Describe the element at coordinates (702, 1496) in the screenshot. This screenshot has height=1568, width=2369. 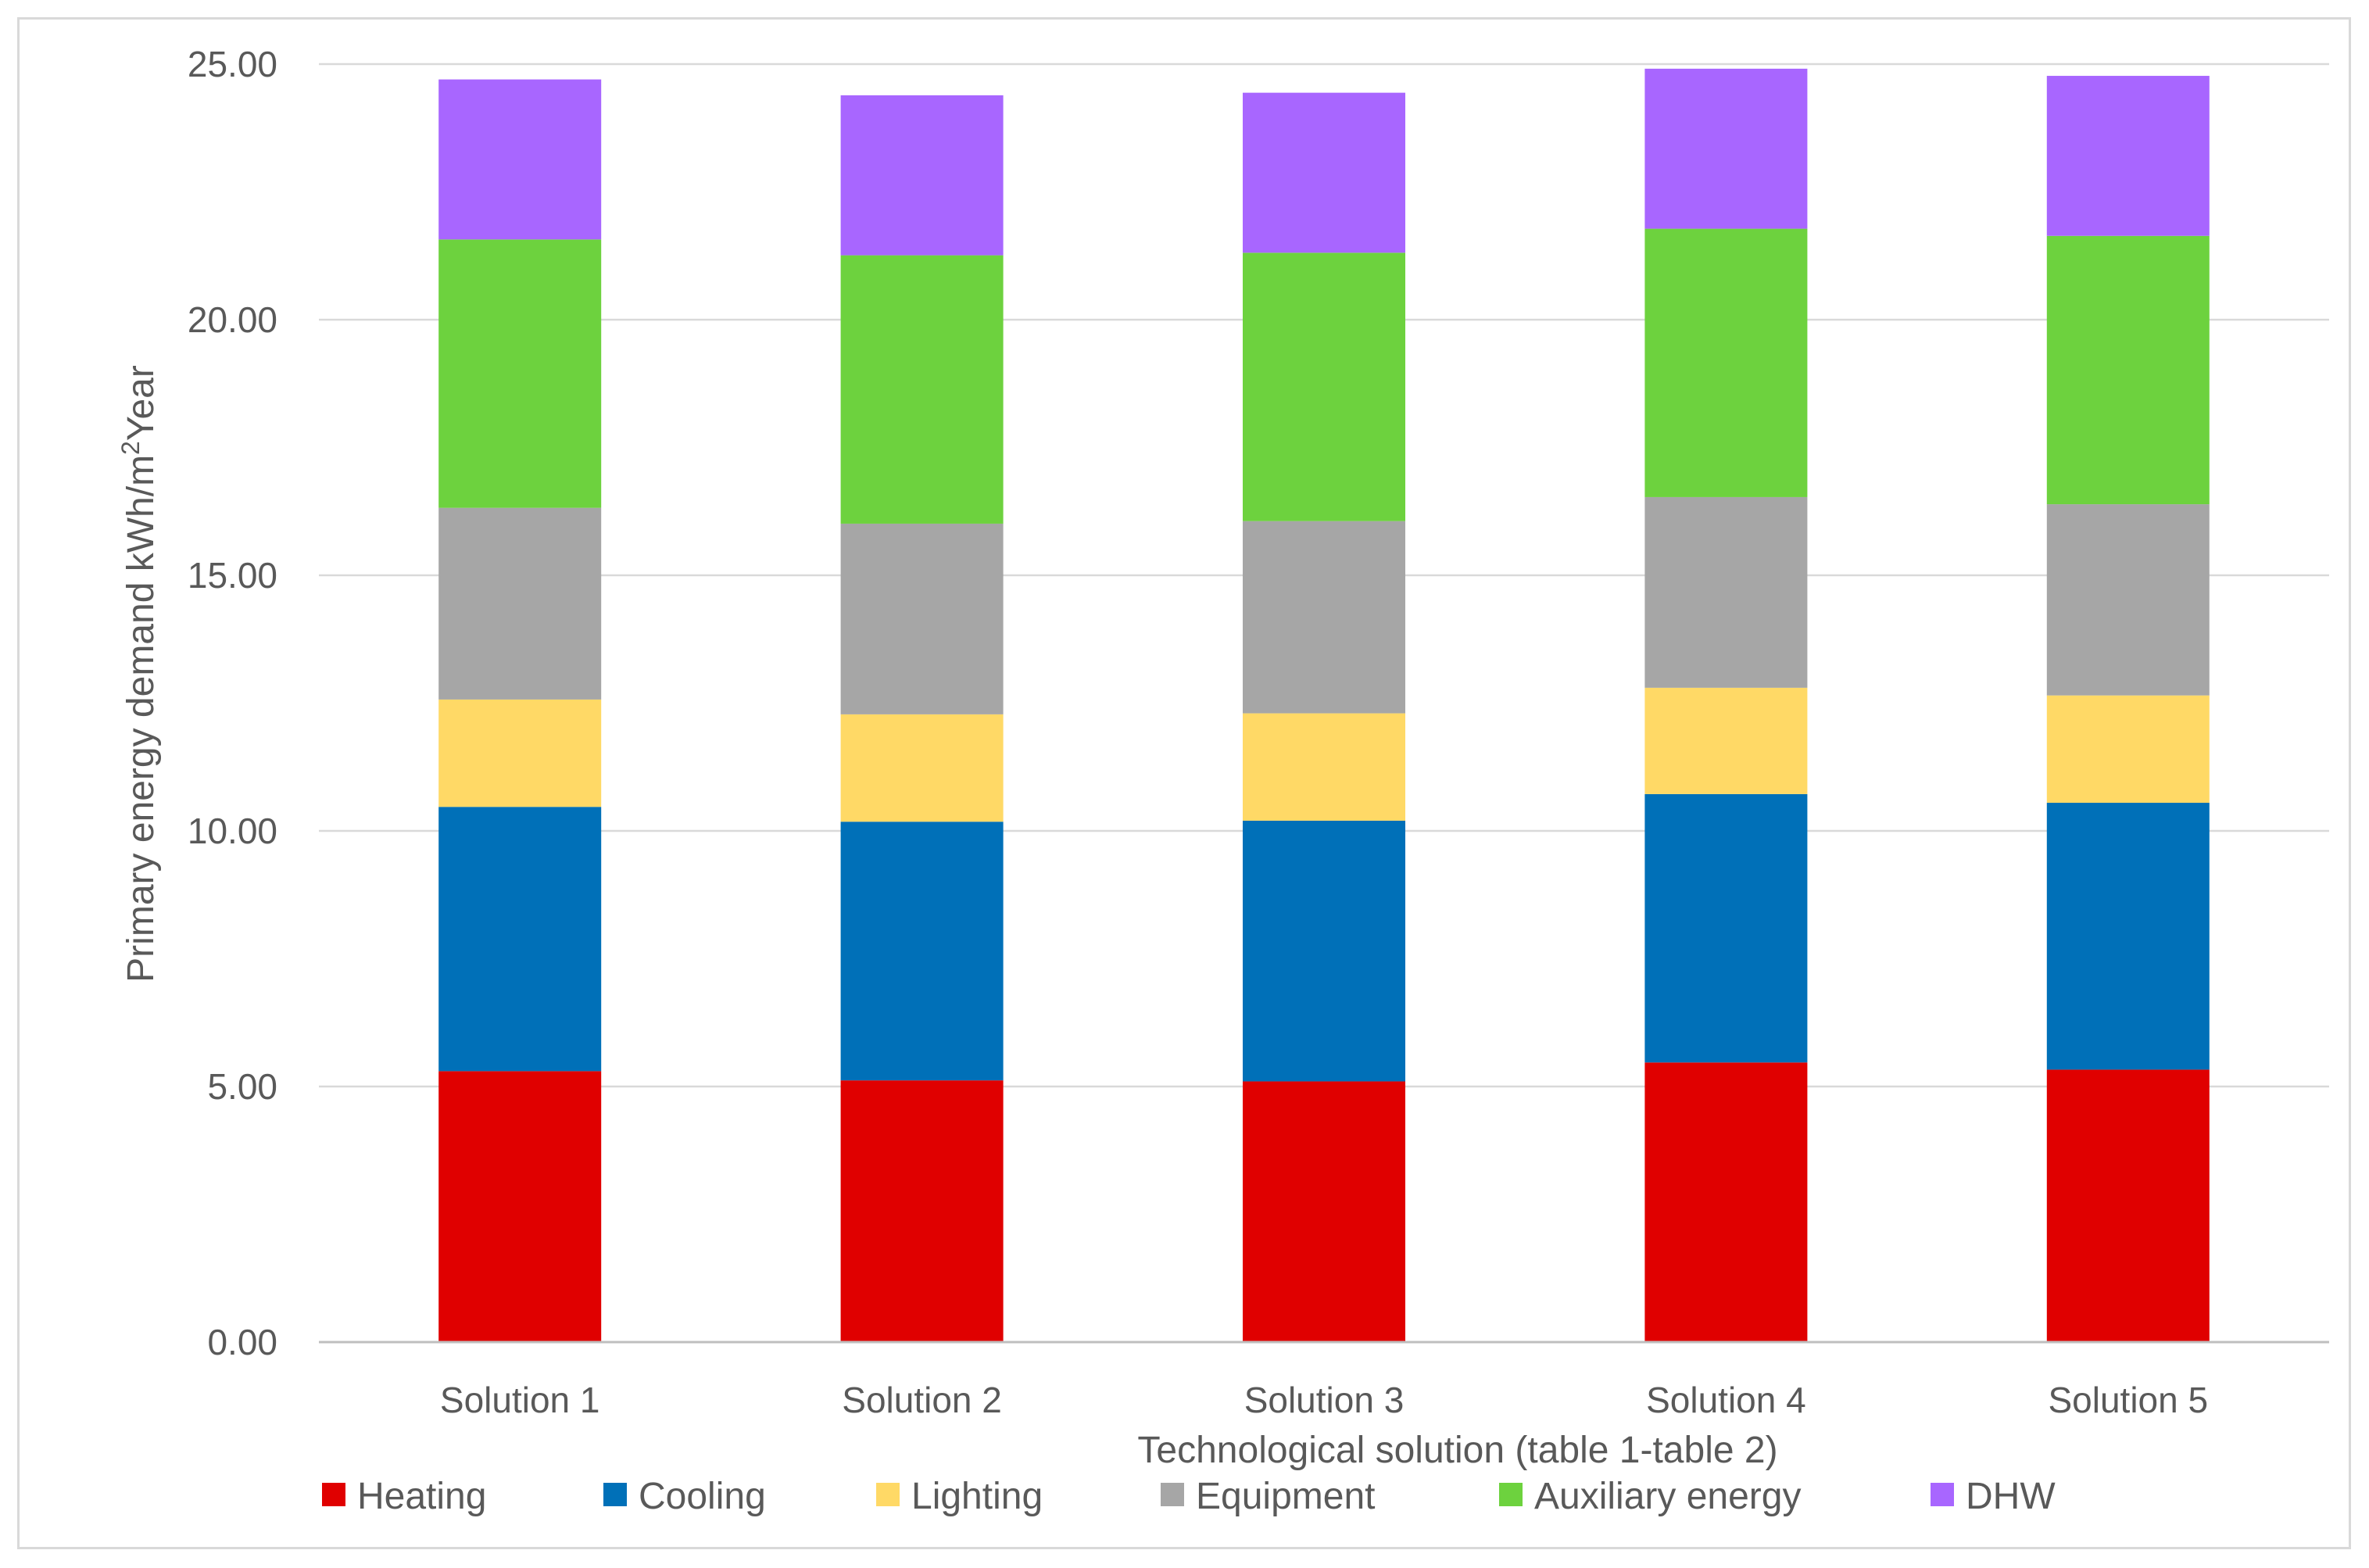
I see `legend-label: Cooling` at that location.